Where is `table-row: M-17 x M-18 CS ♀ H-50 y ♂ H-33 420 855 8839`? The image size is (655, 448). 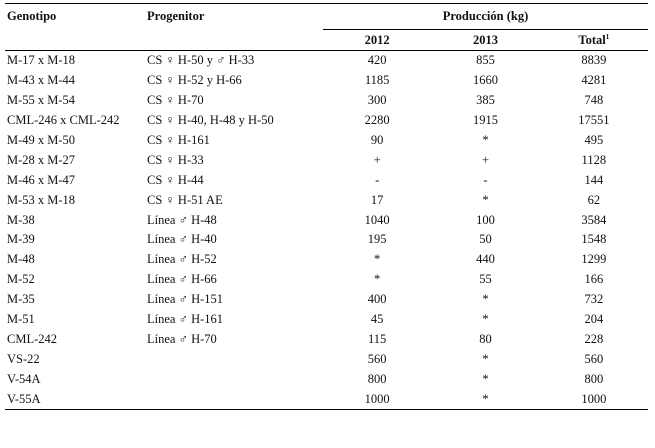
table-row: M-17 x M-18 CS ♀ H-50 y ♂ H-33 420 855 8839 is located at coordinates (326, 60).